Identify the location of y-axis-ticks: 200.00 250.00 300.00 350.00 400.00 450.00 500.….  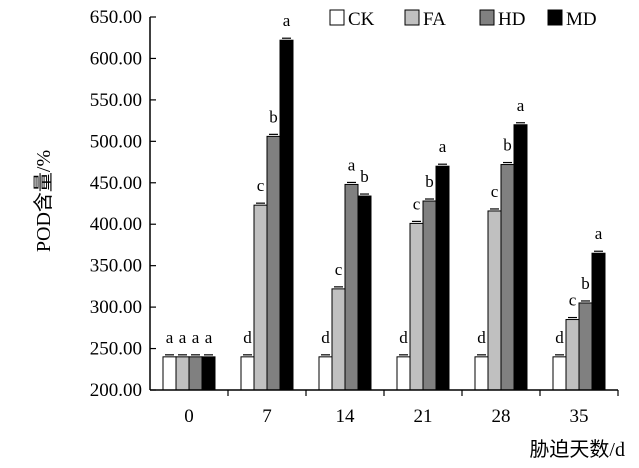
(123, 204).